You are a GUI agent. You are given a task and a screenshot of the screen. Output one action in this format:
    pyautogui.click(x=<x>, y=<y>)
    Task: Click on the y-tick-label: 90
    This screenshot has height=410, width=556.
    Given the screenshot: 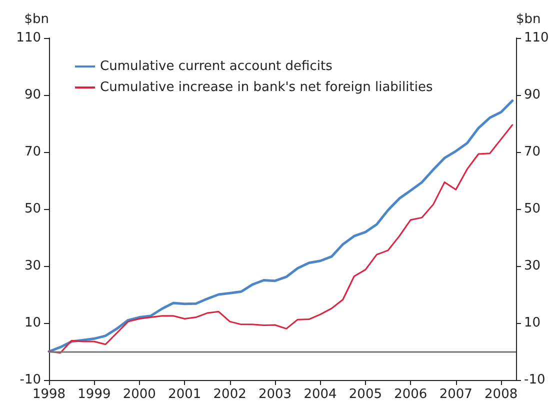 What is the action you would take?
    pyautogui.click(x=32, y=95)
    